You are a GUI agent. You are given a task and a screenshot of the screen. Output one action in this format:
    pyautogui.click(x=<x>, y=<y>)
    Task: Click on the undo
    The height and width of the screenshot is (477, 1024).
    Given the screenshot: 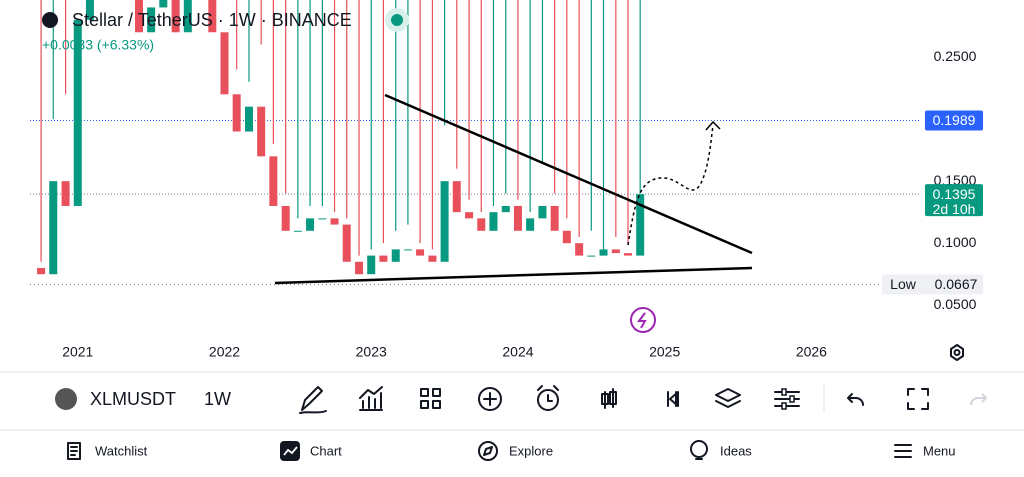 What is the action you would take?
    pyautogui.click(x=855, y=399)
    